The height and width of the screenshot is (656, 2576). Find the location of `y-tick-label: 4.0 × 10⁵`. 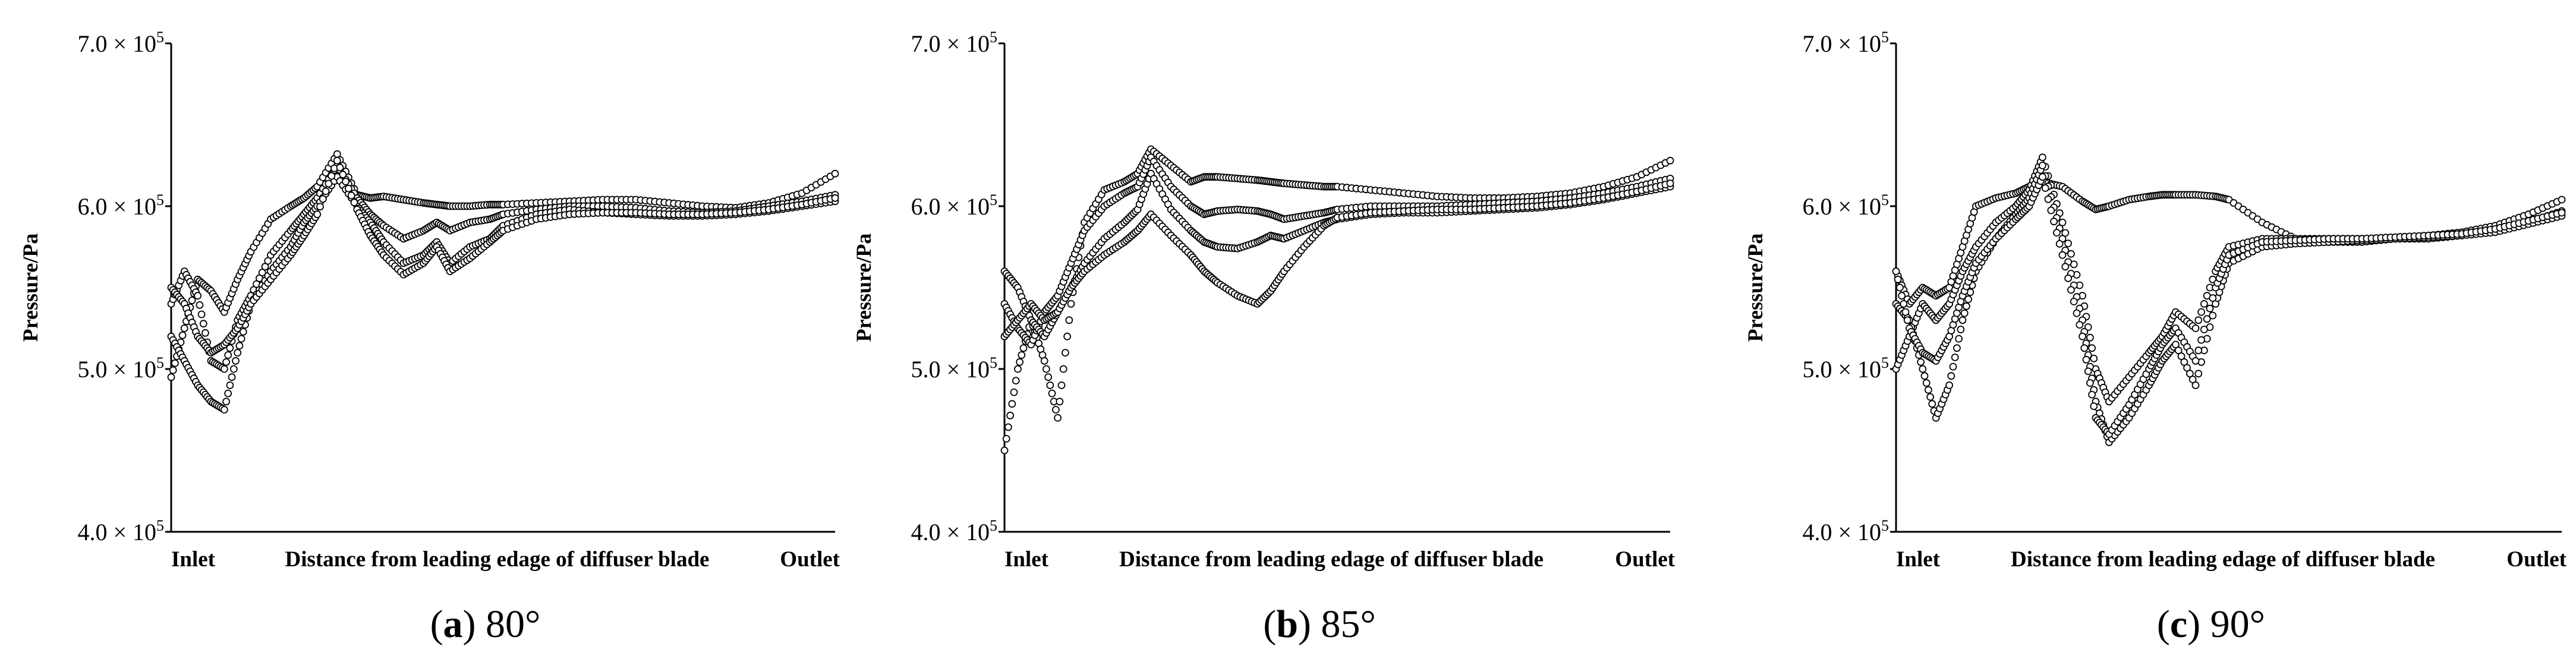

y-tick-label: 4.0 × 10⁵ is located at coordinates (120, 531).